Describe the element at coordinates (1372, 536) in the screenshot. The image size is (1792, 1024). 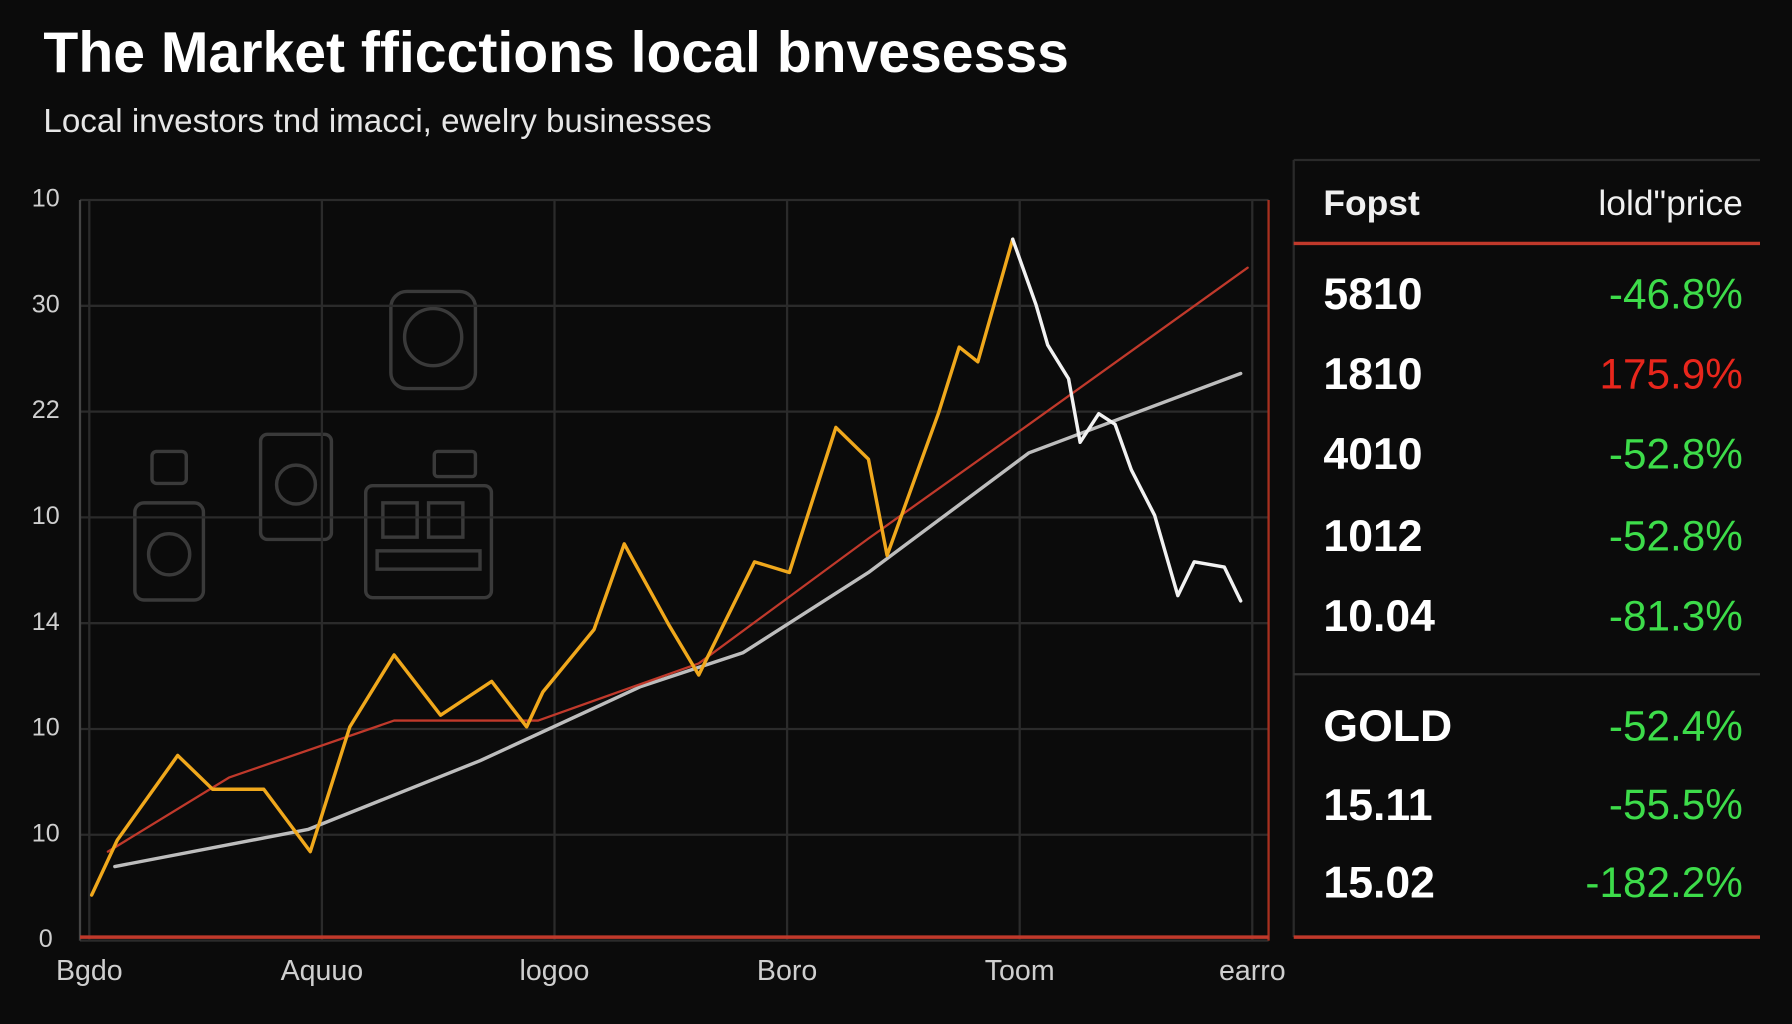
I see `table-label: 1012` at that location.